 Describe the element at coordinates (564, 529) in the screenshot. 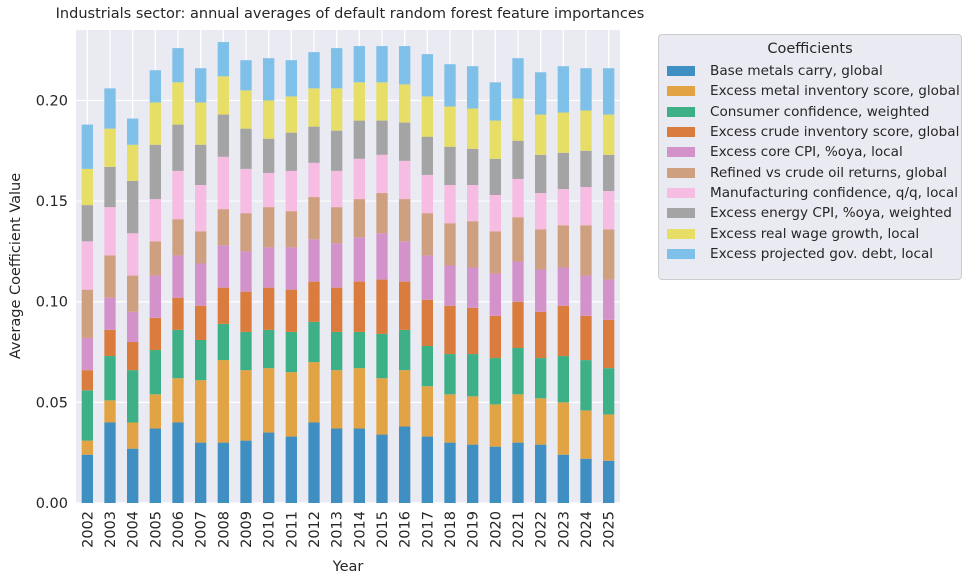

I see `x-tick-label: 2023` at that location.